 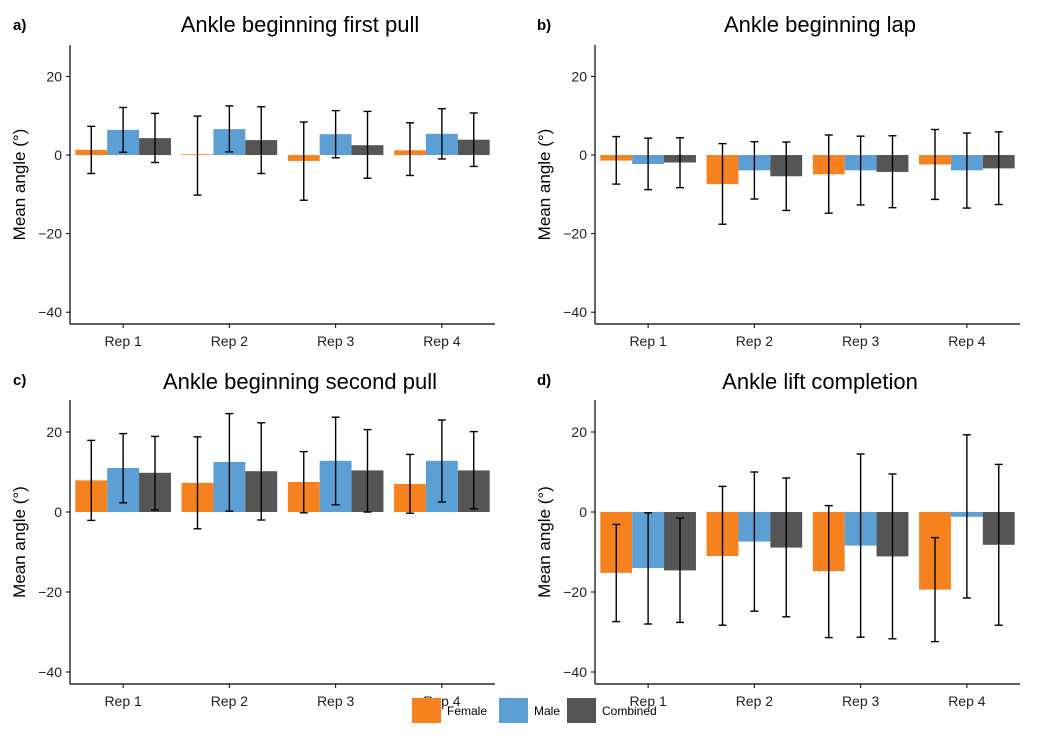 I want to click on legend-item-combined: Combined, so click(x=612, y=710).